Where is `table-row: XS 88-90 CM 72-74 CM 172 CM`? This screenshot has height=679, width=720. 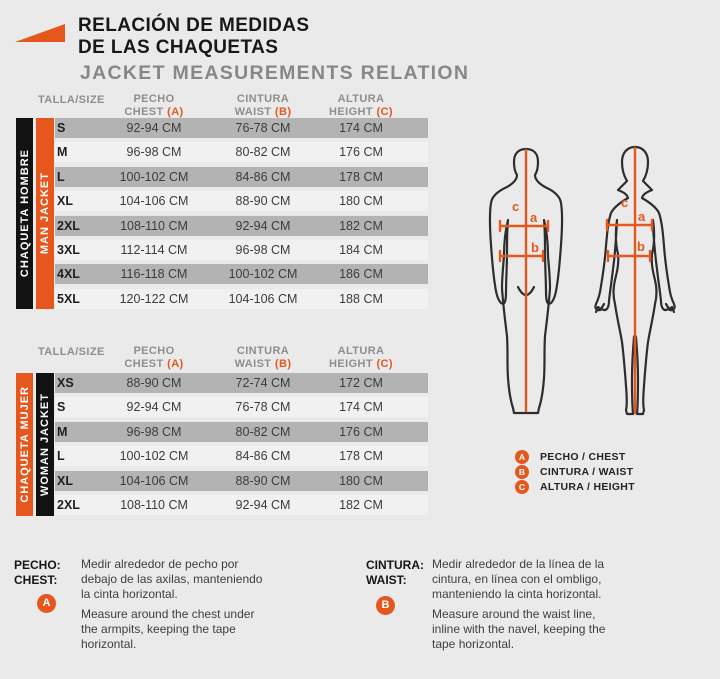
table-row: XS 88-90 CM 72-74 CM 172 CM is located at coordinates (241, 383).